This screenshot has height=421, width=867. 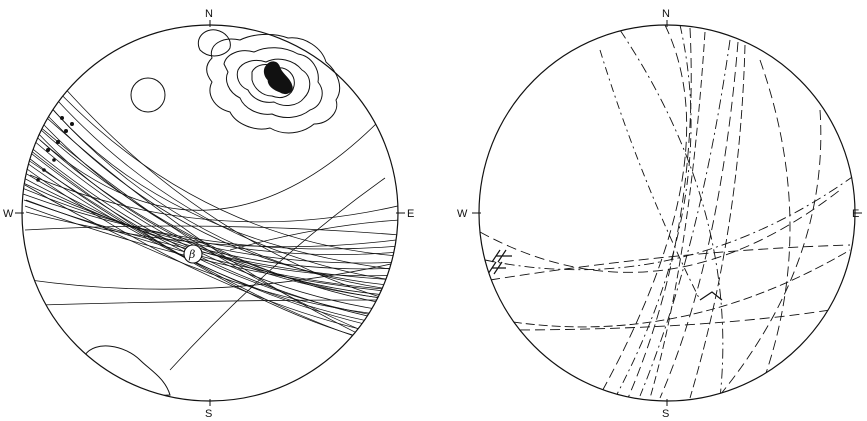 What do you see at coordinates (208, 414) in the screenshot?
I see `south-label-left: S` at bounding box center [208, 414].